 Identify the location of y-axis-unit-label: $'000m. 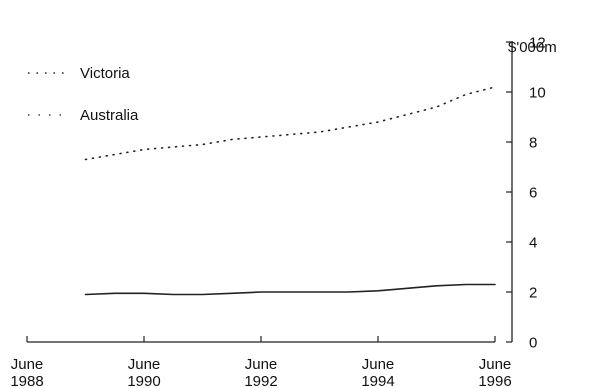
(532, 47).